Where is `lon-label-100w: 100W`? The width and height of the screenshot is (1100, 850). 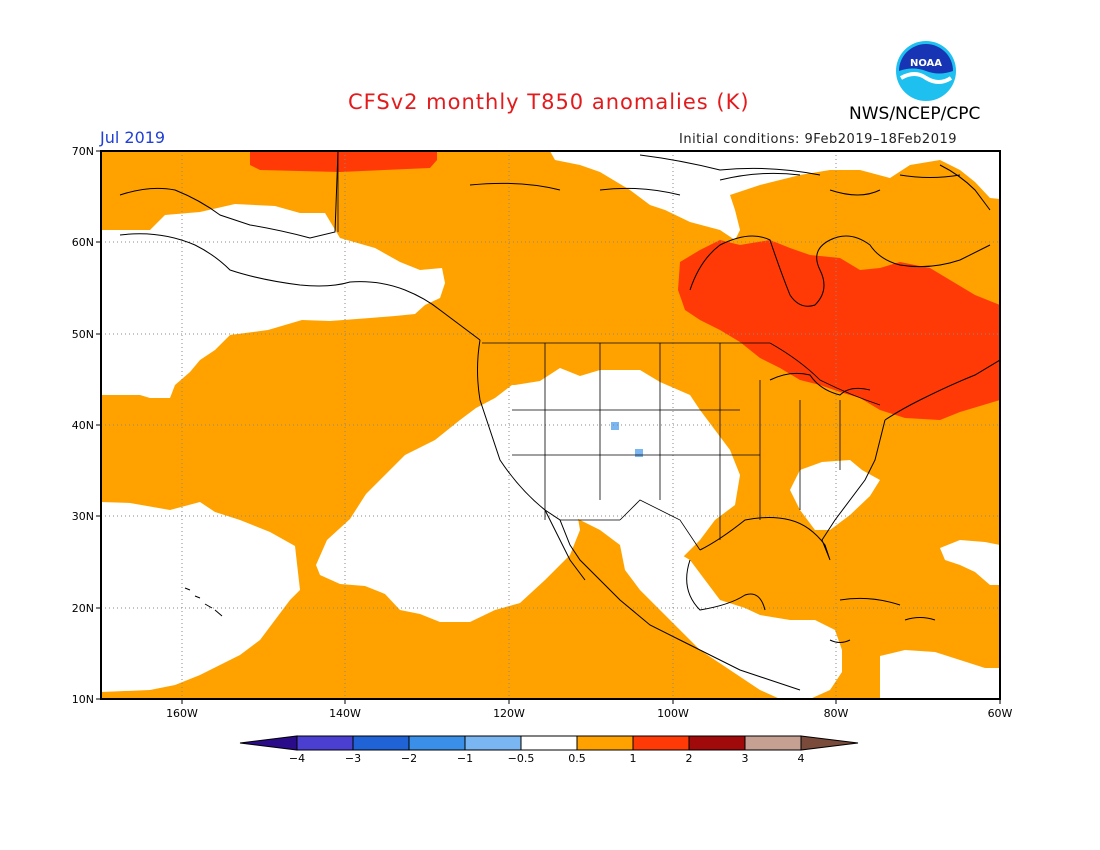 lon-label-100w: 100W is located at coordinates (673, 713).